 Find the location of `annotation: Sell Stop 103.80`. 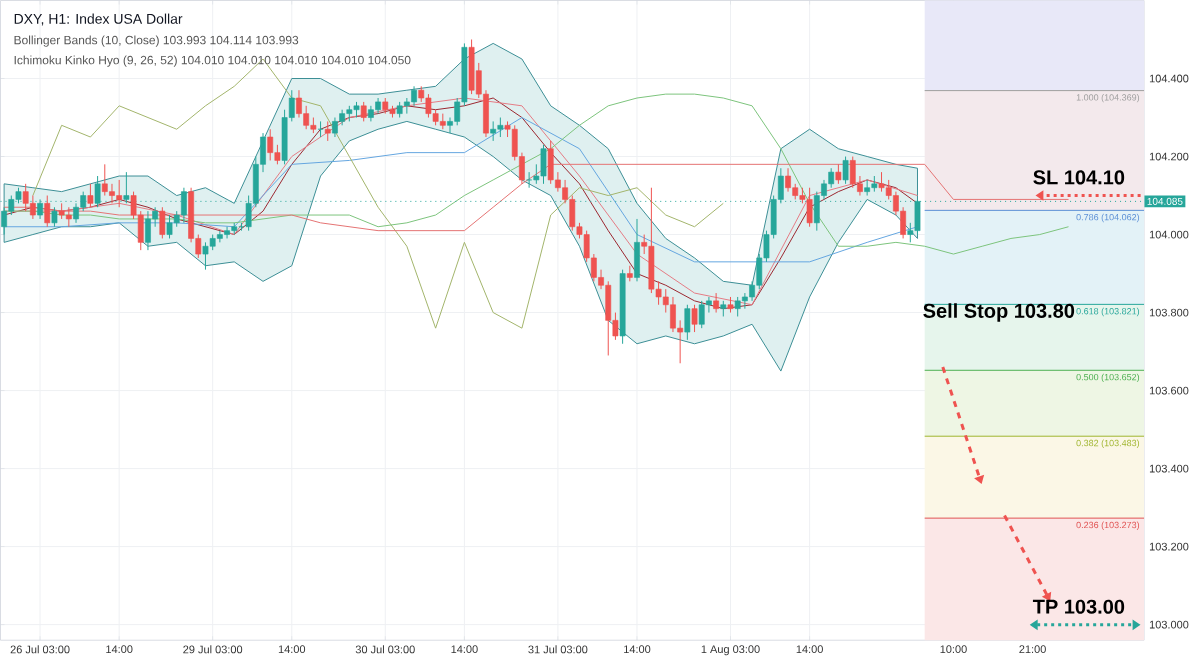

annotation: Sell Stop 103.80 is located at coordinates (999, 312).